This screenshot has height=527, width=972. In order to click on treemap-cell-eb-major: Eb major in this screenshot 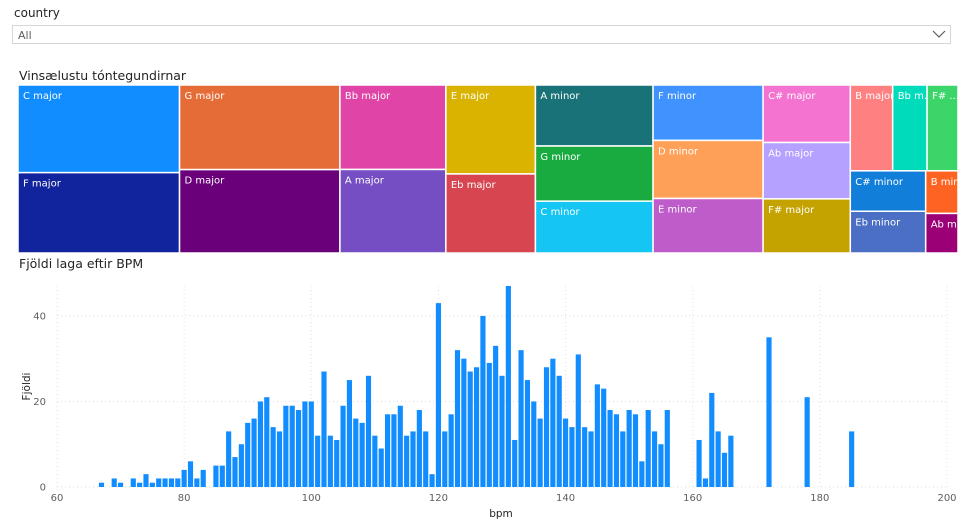, I will do `click(491, 213)`.